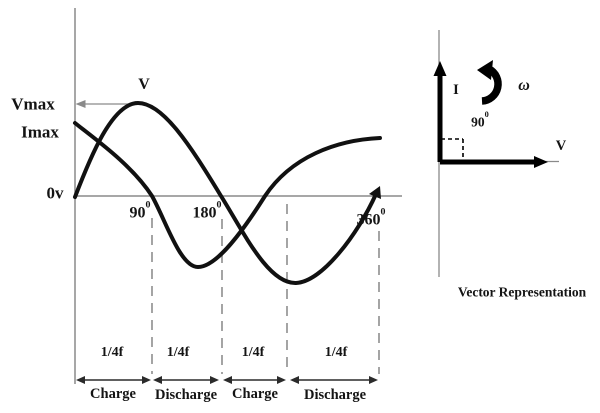 The height and width of the screenshot is (413, 600). What do you see at coordinates (561, 145) in the screenshot?
I see `vector-voltage-label: V` at bounding box center [561, 145].